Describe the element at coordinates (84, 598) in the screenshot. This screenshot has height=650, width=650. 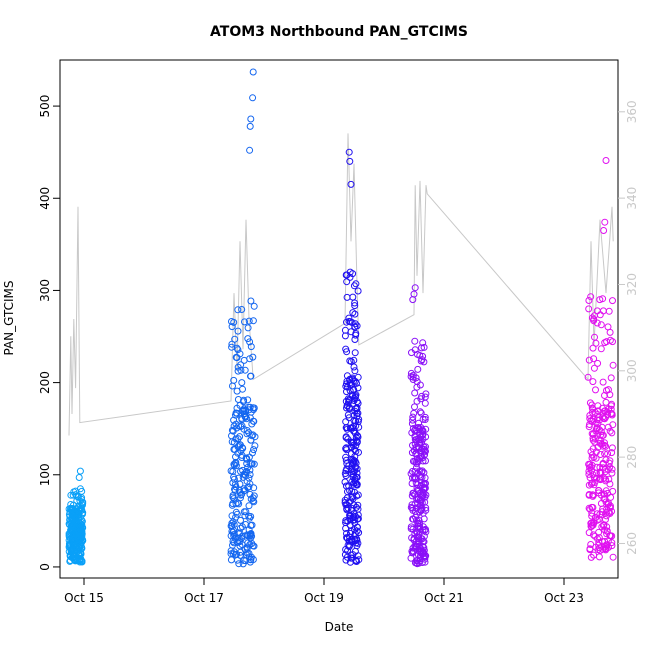
I see `x-tick-label: Oct 15` at that location.